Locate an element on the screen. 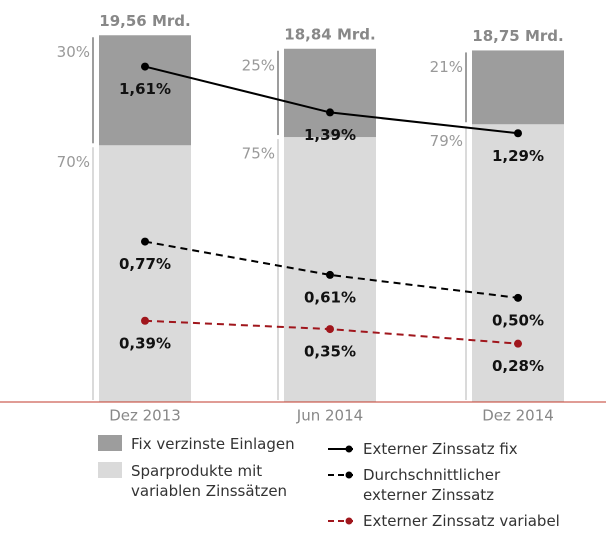 This screenshot has width=606, height=535. x-tick-label: Dez 2013 is located at coordinates (145, 416).